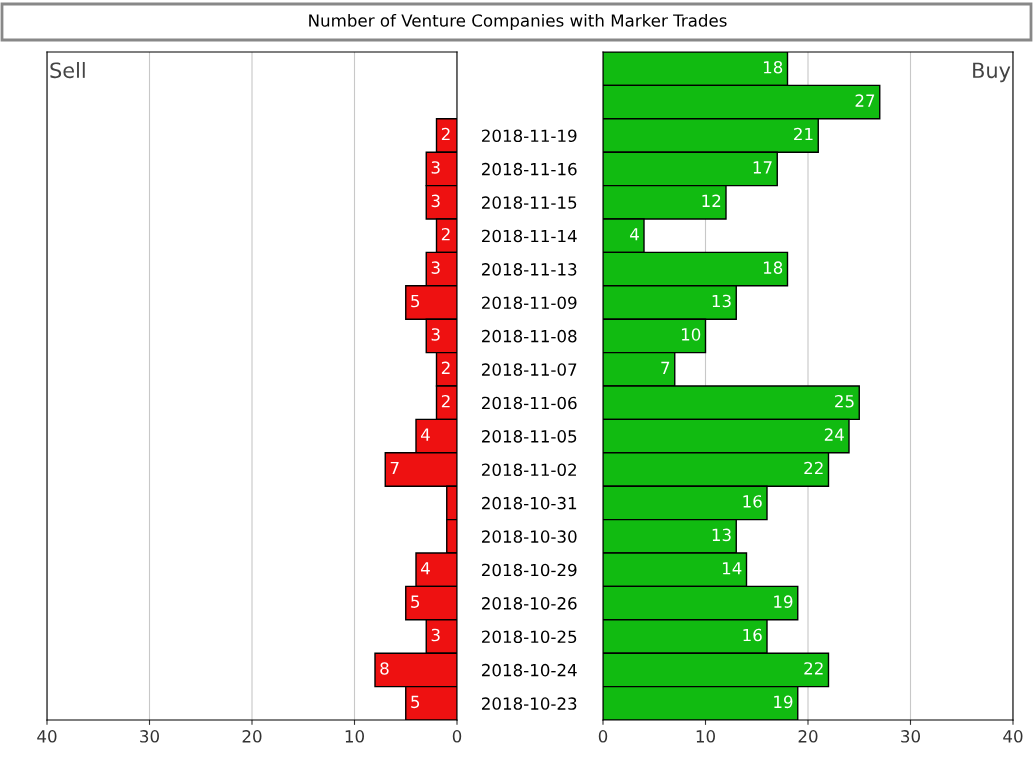 The image size is (1035, 759). I want to click on y-tick-label: 2018-11-19, so click(529, 136).